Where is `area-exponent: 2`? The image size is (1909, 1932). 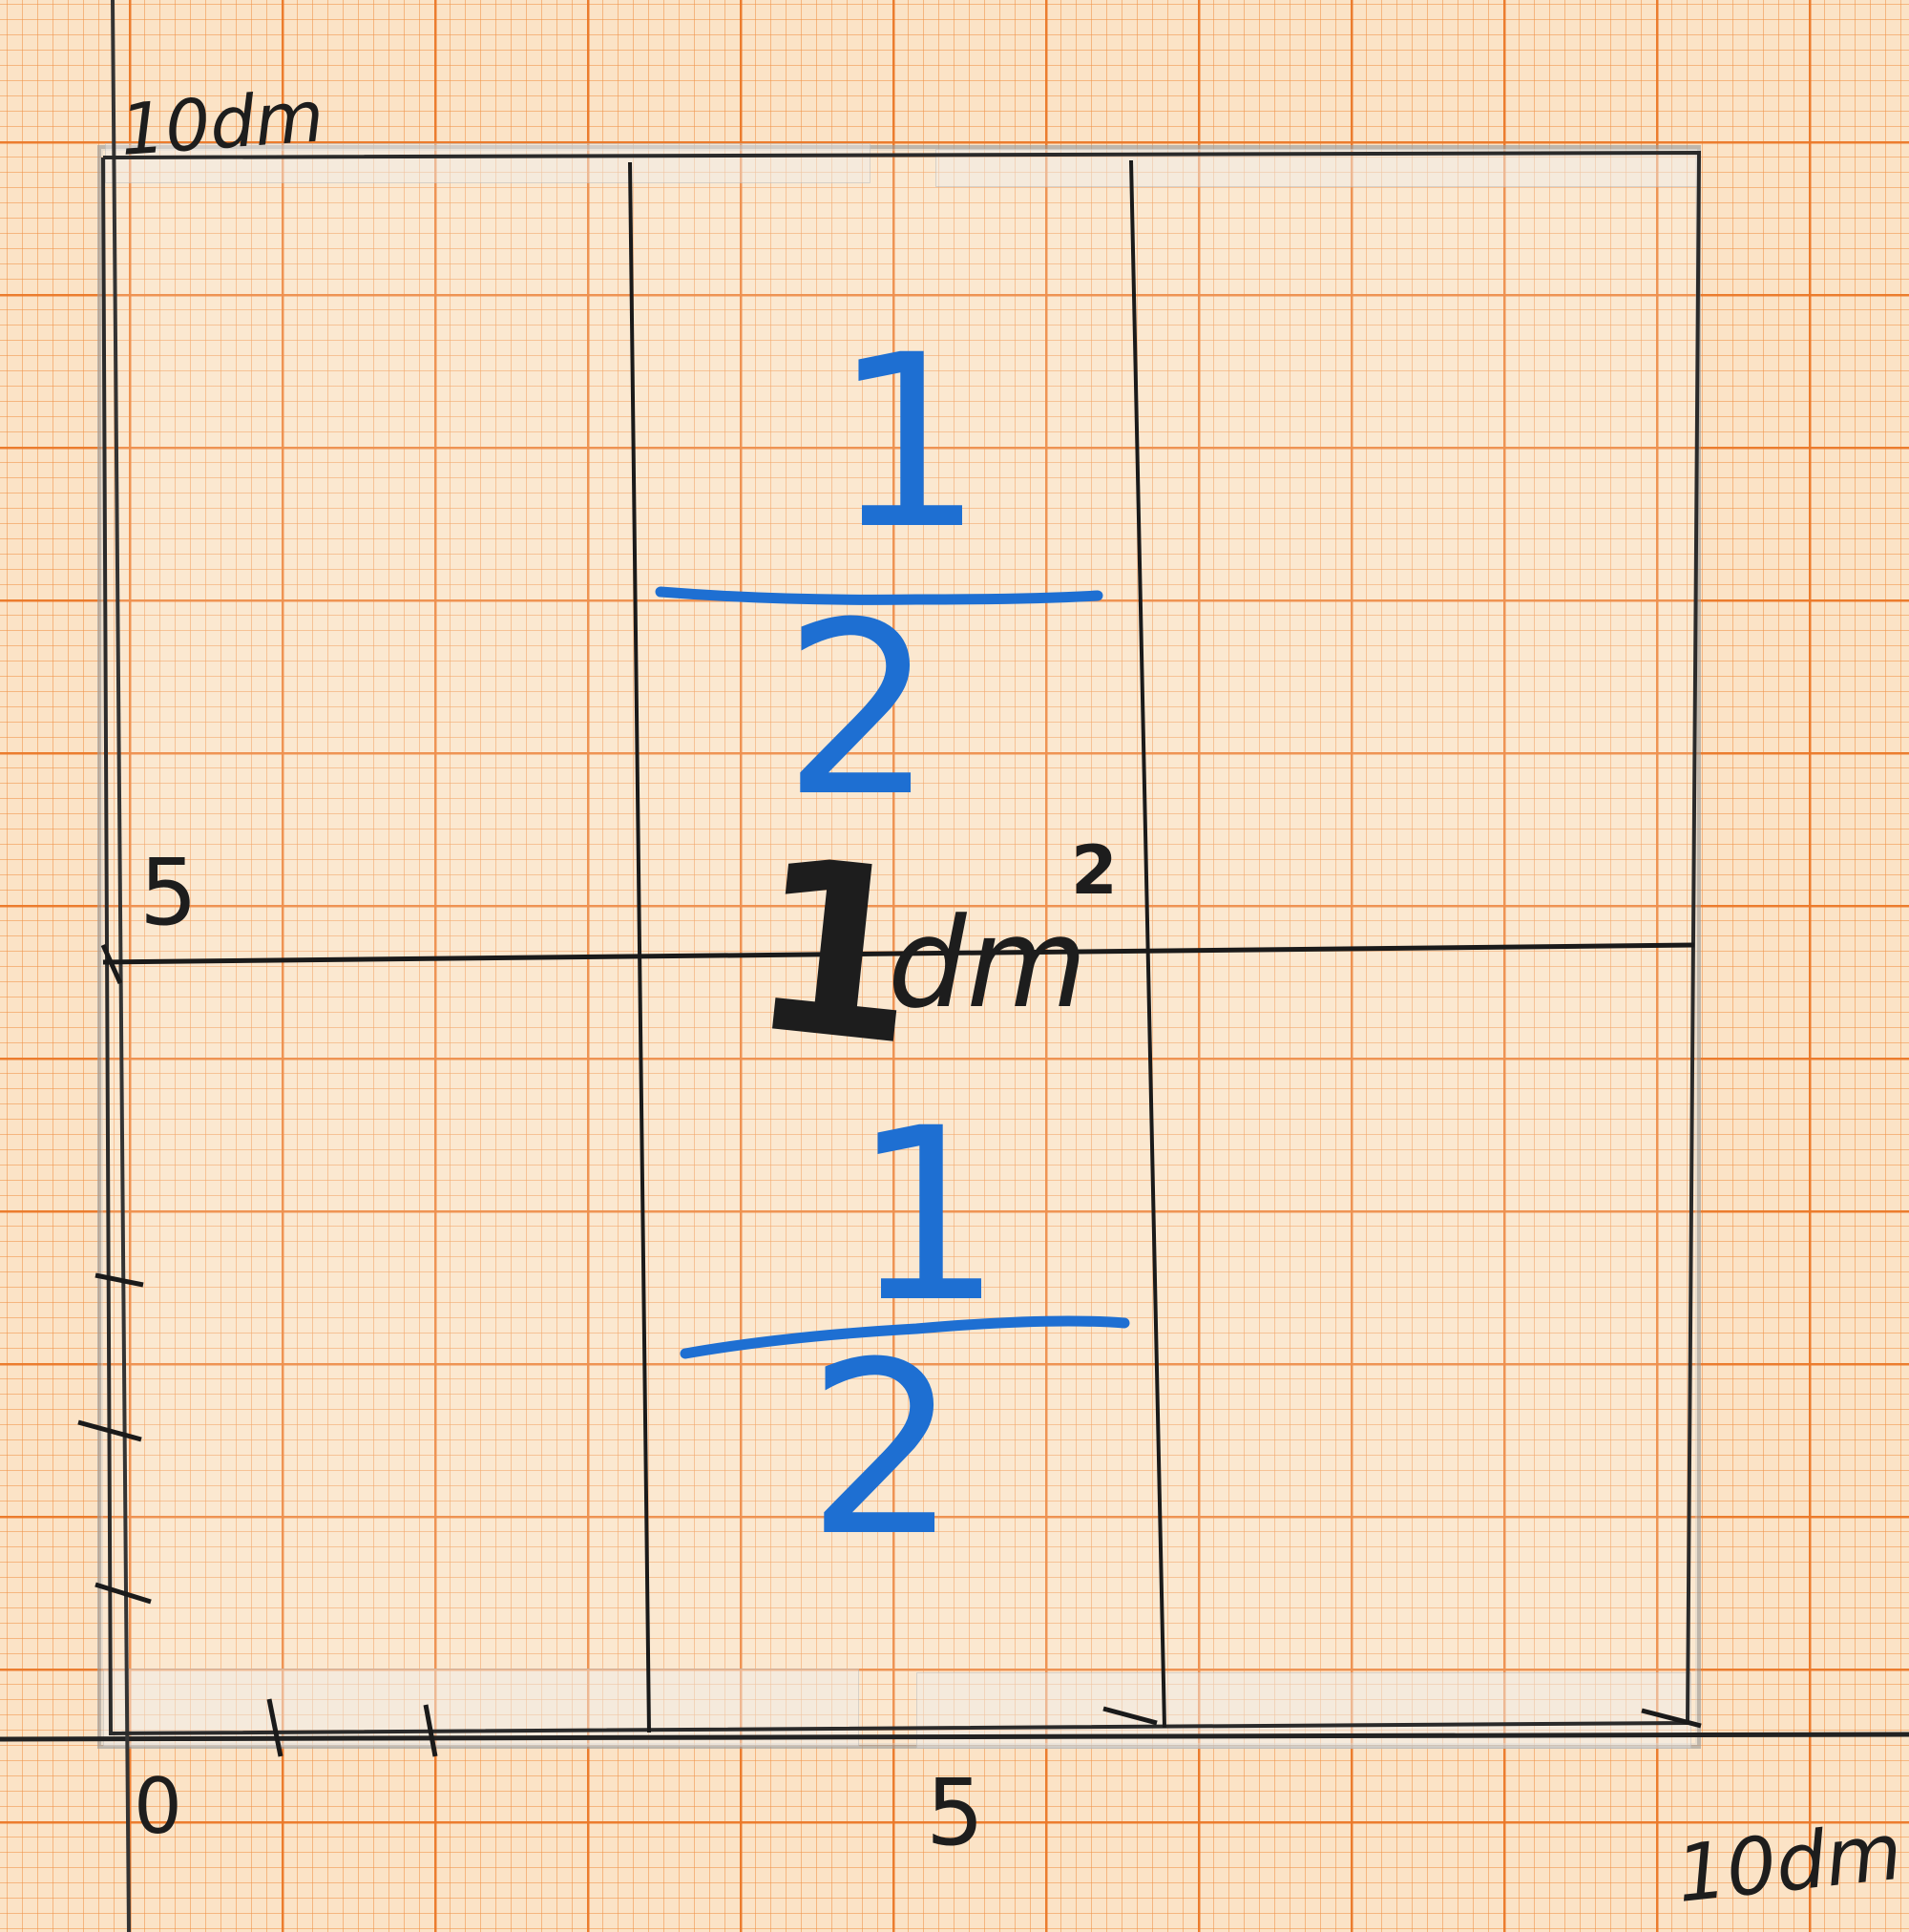 area-exponent: 2 is located at coordinates (1095, 870).